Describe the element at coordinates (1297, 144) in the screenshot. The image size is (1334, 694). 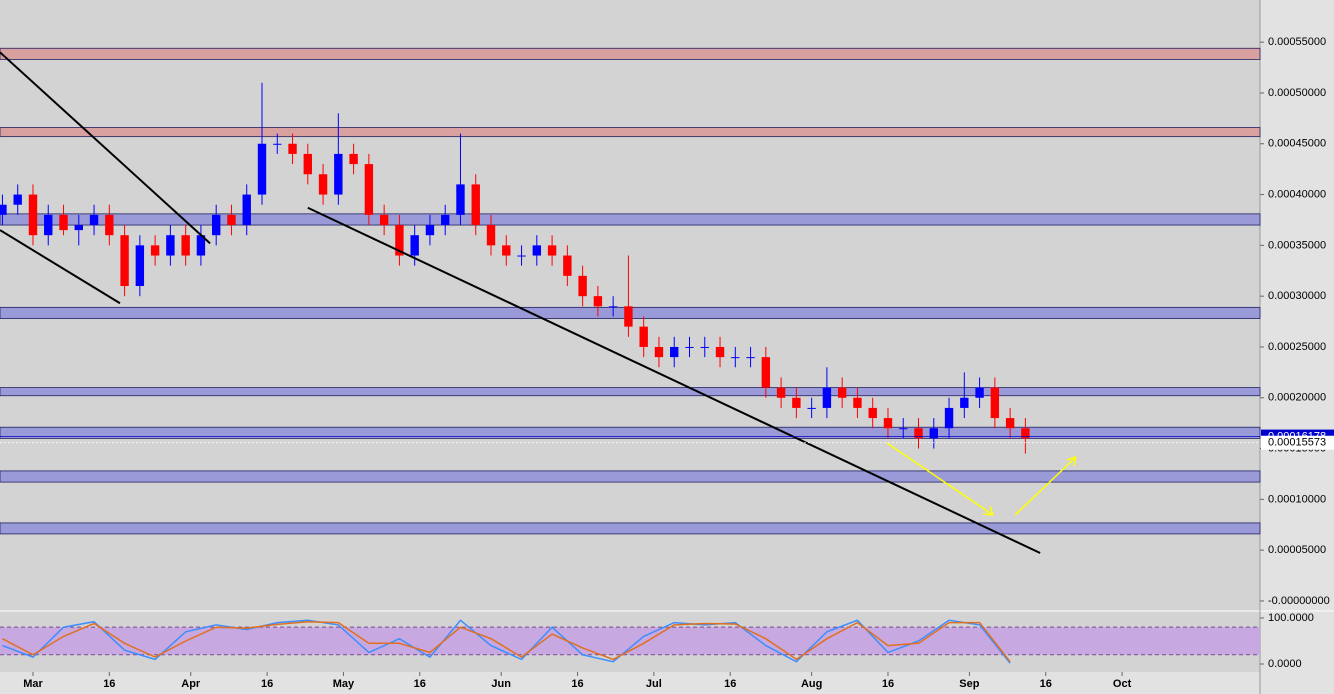
I see `y-tick-label: 0.00045000` at that location.